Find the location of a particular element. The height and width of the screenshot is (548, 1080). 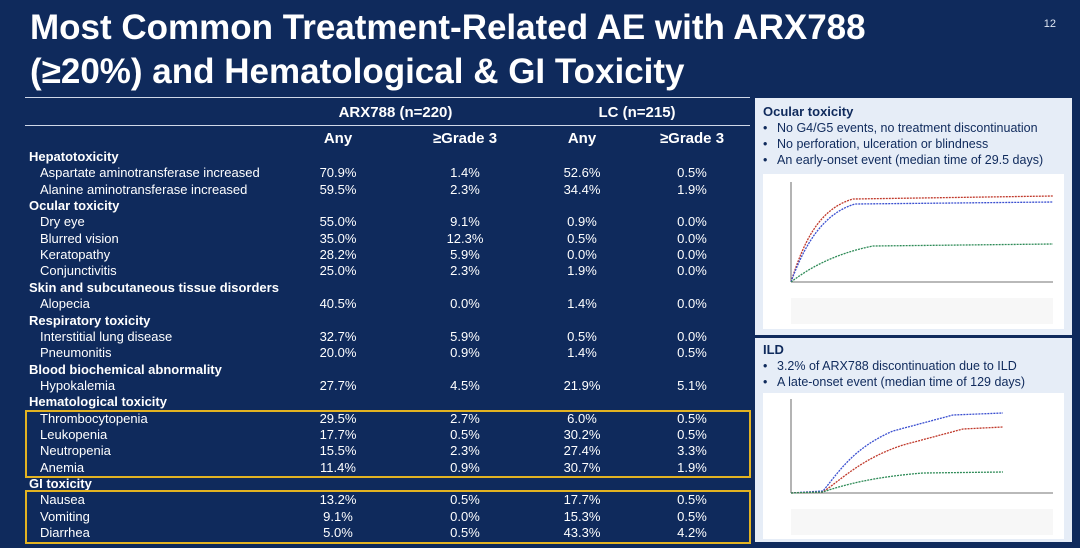

table-header-rule is located at coordinates (387, 125).